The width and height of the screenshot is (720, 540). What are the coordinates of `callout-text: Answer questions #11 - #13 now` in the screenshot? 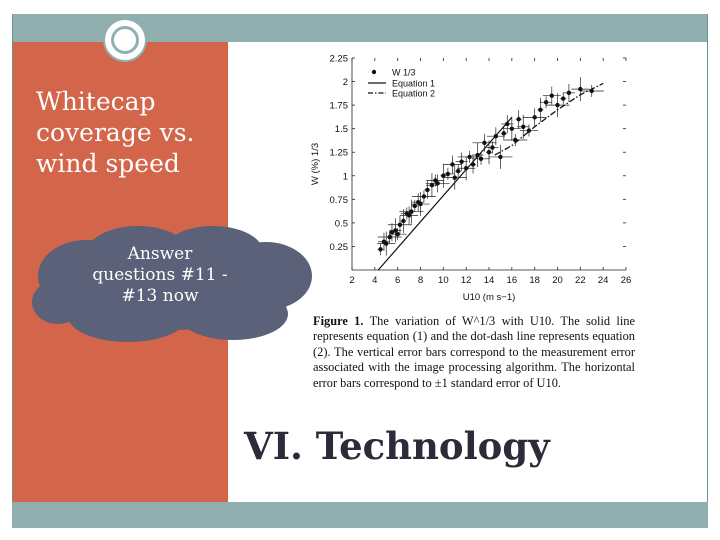 It's located at (160, 275).